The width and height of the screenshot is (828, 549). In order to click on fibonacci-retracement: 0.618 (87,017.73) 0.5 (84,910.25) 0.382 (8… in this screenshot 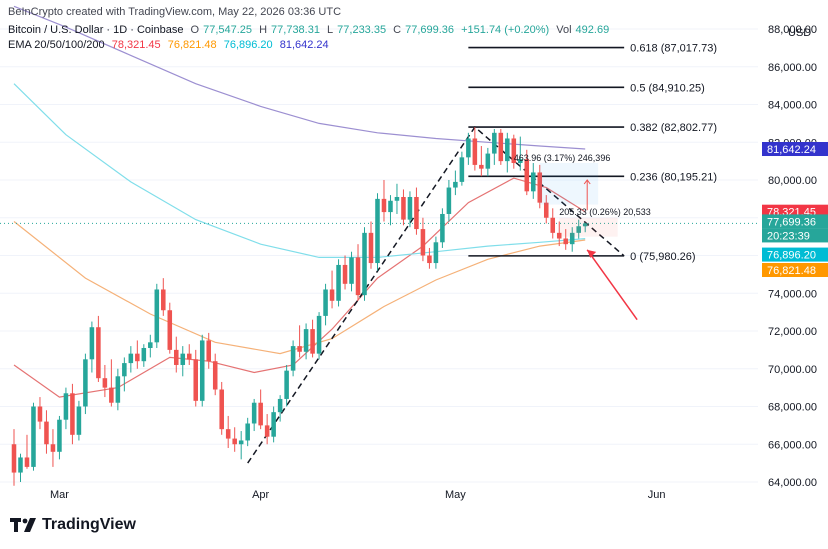, I will do `click(592, 153)`.